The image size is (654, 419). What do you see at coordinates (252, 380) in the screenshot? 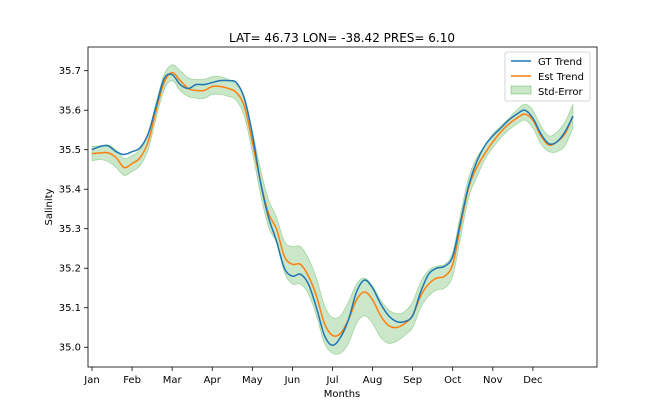
I see `x-tick-label-may: May` at bounding box center [252, 380].